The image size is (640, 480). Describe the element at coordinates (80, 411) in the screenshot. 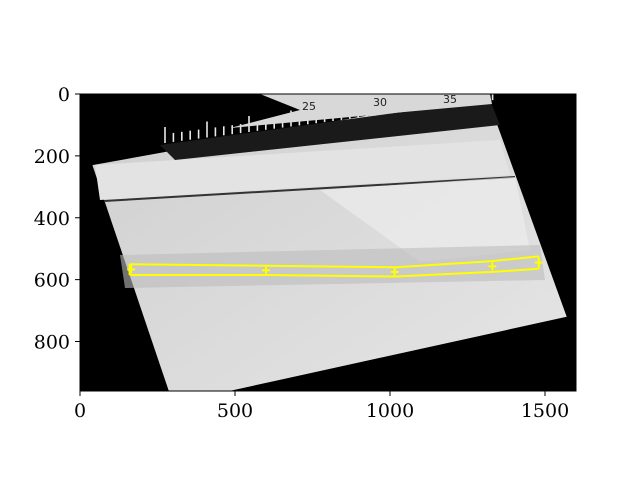

I see `x-tick-label: 0` at that location.